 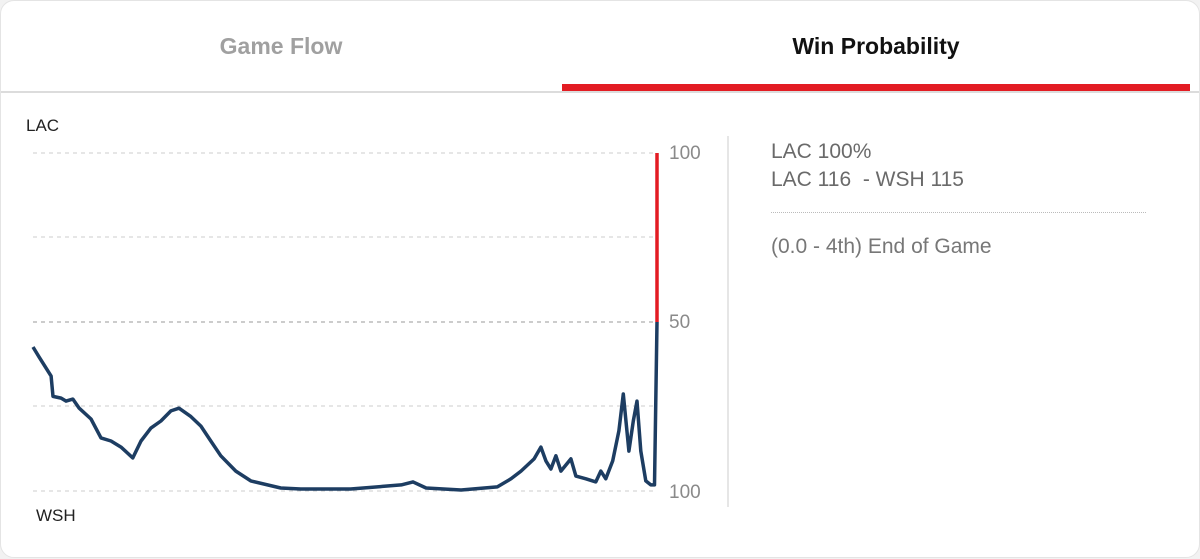 I want to click on tab-win-probability: Win Probability, so click(x=876, y=45).